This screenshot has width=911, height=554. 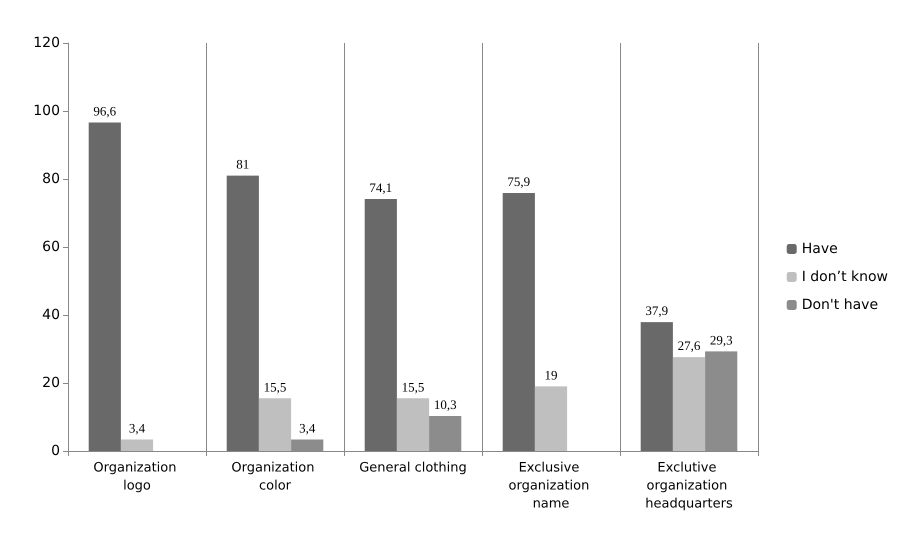 What do you see at coordinates (551, 486) in the screenshot?
I see `x-tick-label: Exclusive organization name` at bounding box center [551, 486].